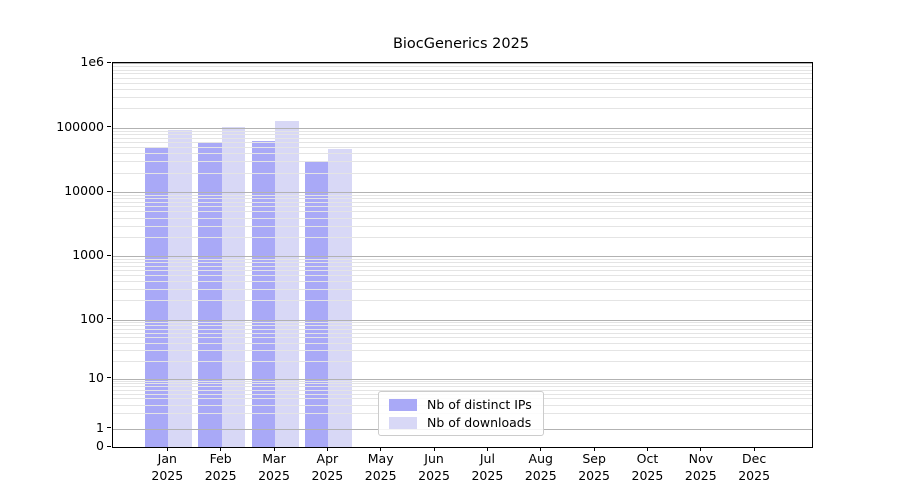 Image resolution: width=900 pixels, height=500 pixels. I want to click on bar-distinct-ips-jan, so click(156, 296).